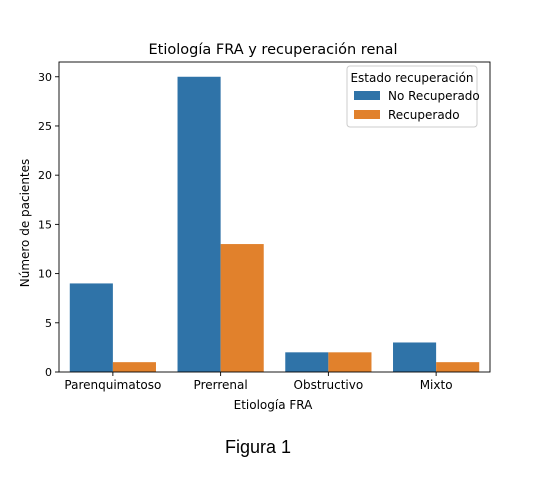 Image resolution: width=536 pixels, height=480 pixels. What do you see at coordinates (25, 223) in the screenshot?
I see `y-axis-label: Número de pacientes` at bounding box center [25, 223].